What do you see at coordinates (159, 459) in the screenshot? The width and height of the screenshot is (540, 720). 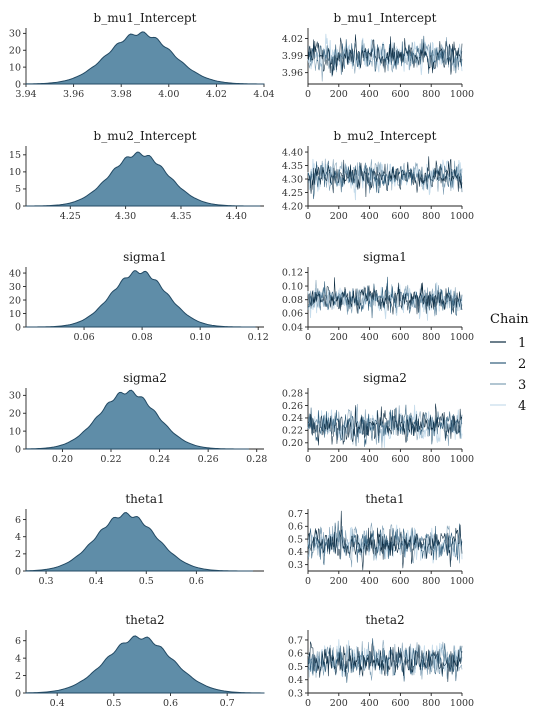 I see `x-tick-label: 0.24` at bounding box center [159, 459].